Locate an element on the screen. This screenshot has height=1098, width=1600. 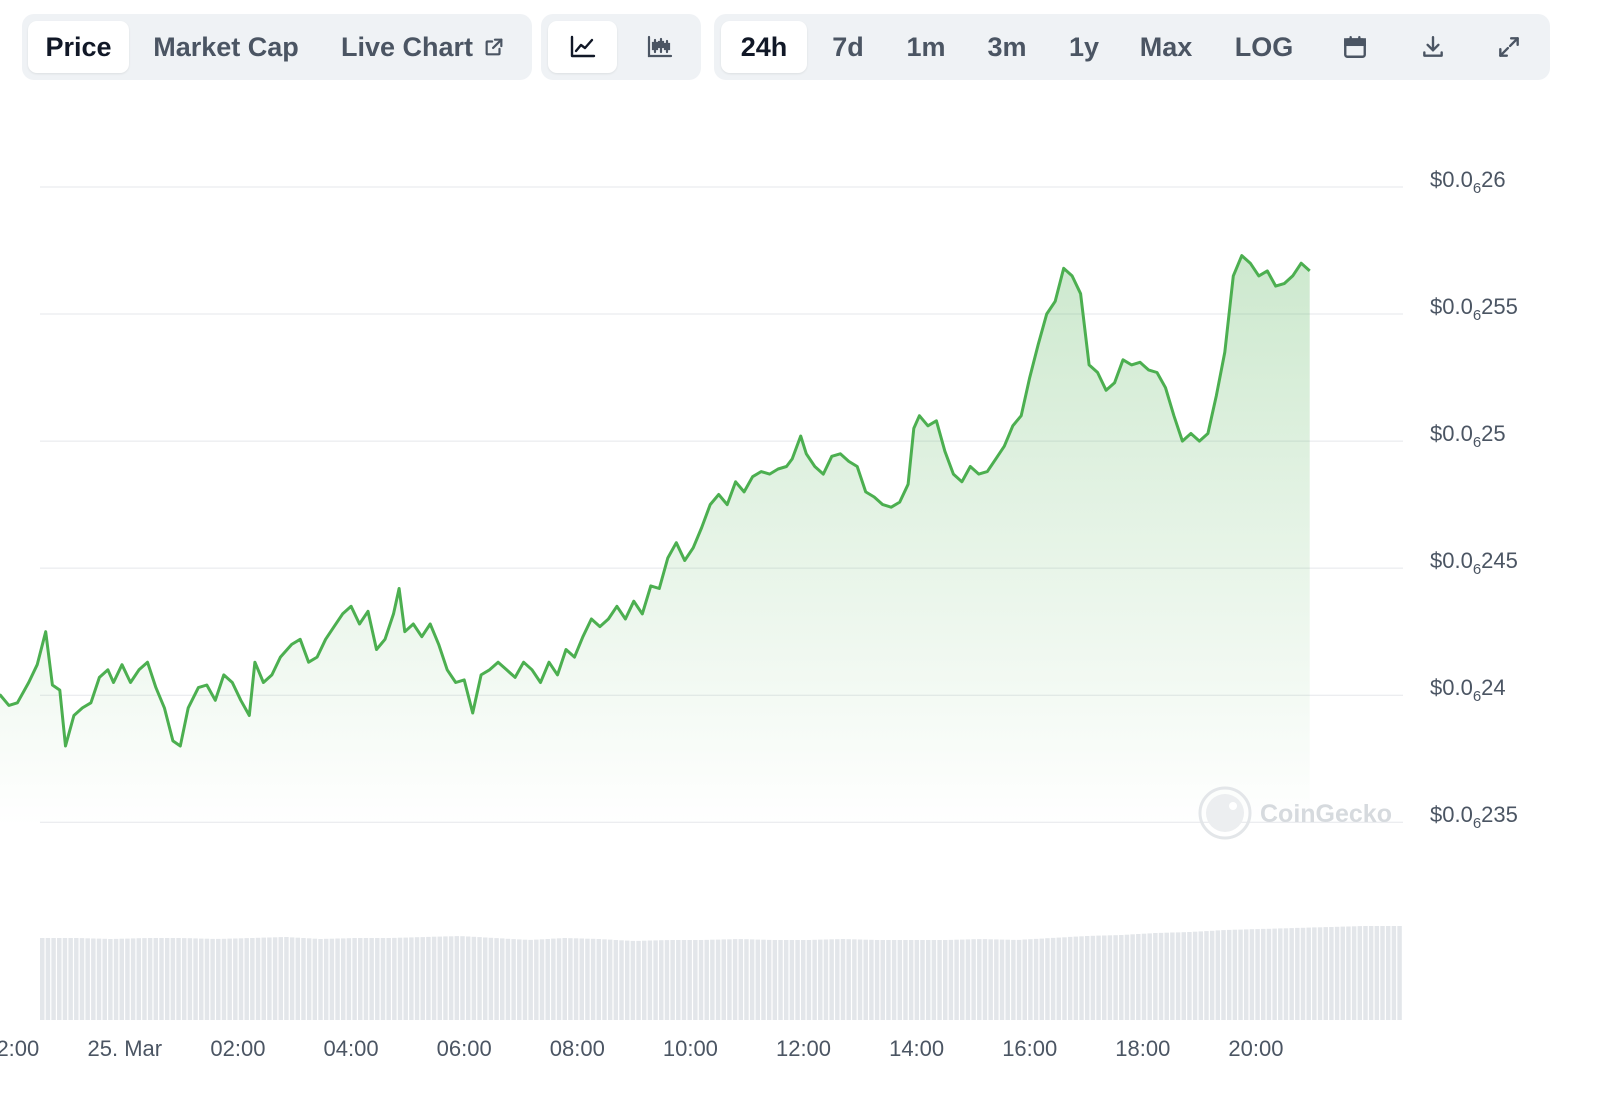
tab-price: Price is located at coordinates (78, 47).